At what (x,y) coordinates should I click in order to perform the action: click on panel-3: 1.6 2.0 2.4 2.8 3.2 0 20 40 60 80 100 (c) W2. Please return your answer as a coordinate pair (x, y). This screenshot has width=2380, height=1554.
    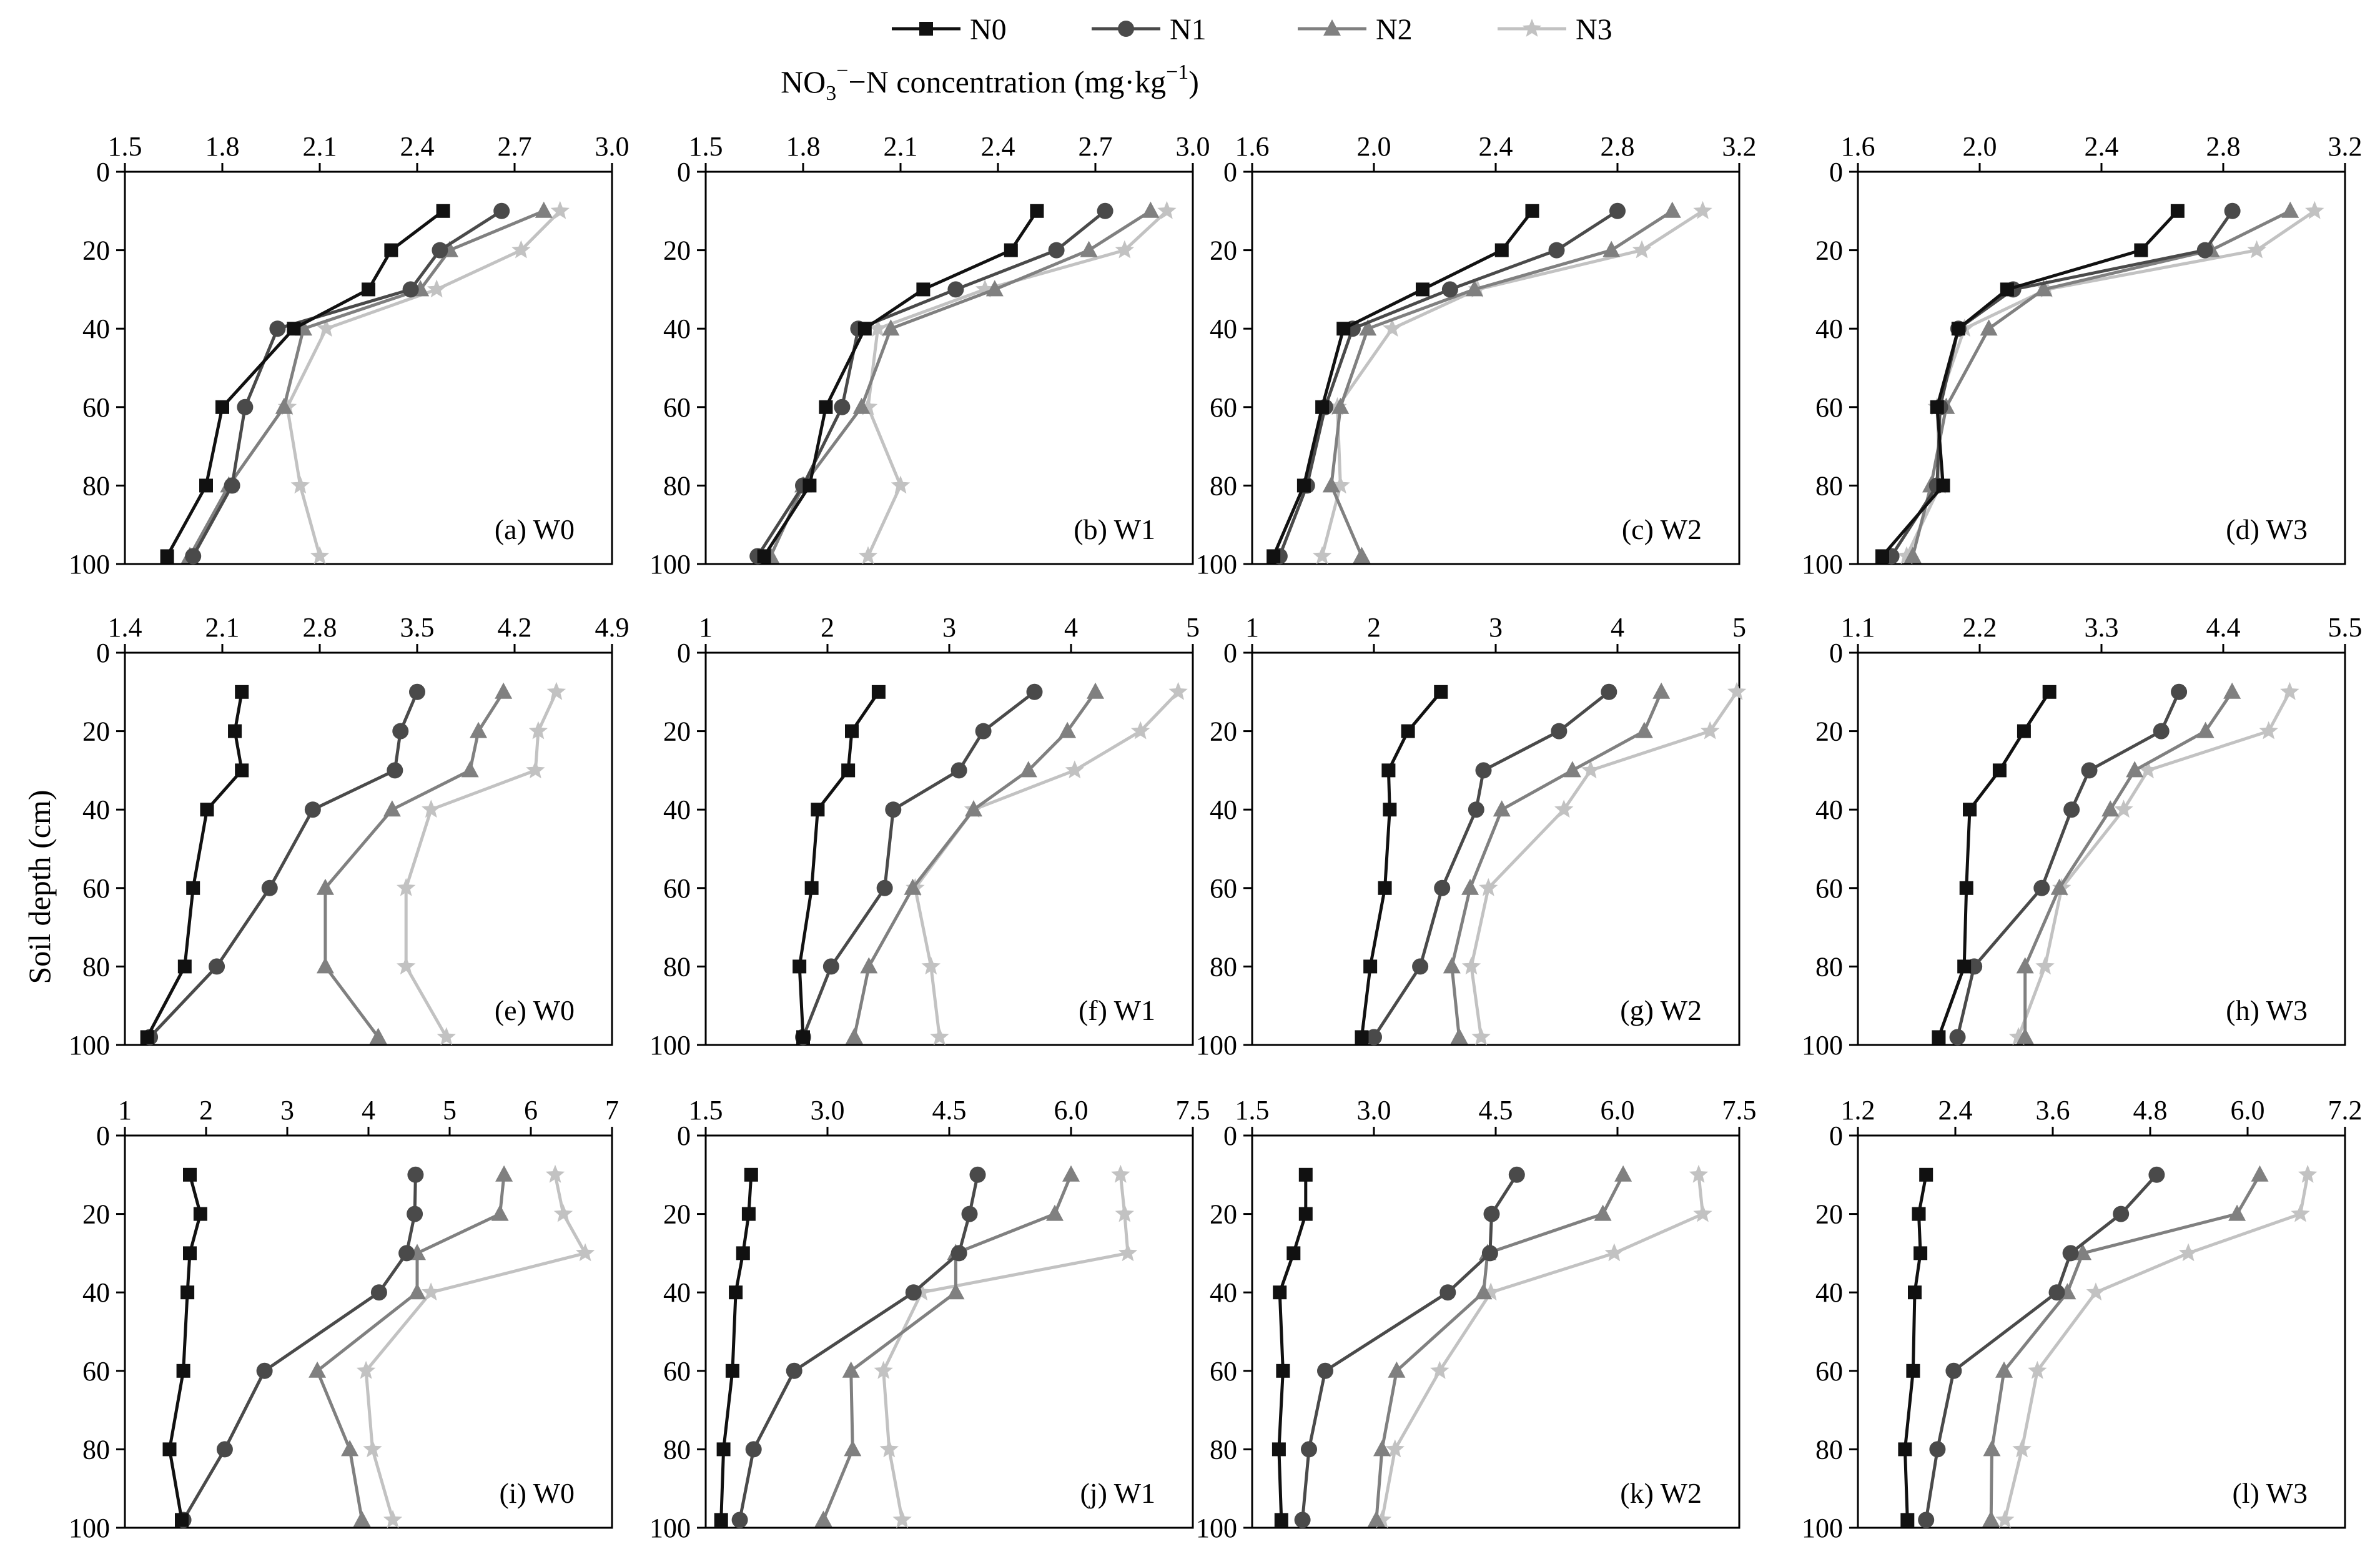
    Looking at the image, I should click on (1477, 355).